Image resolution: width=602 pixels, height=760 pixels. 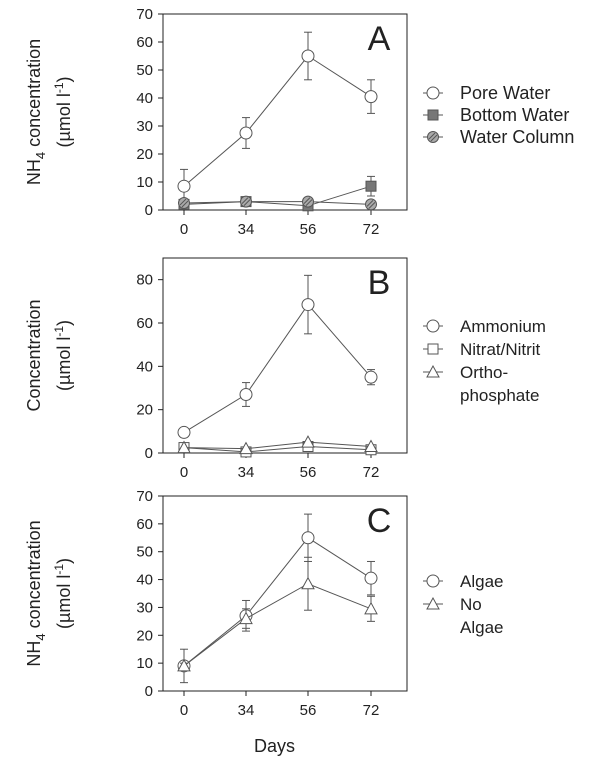 I want to click on panel-letter: A, so click(x=379, y=39).